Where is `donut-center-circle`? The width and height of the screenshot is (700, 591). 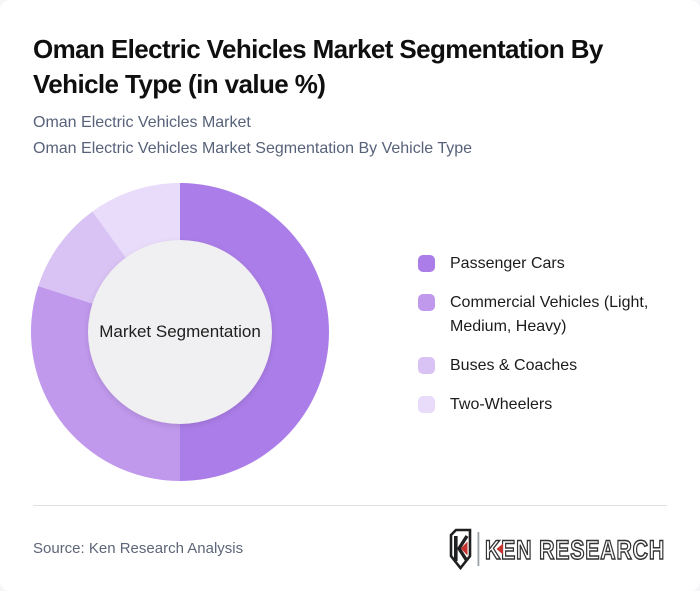
donut-center-circle is located at coordinates (180, 332).